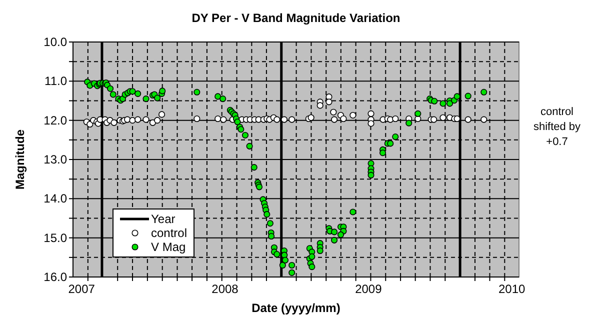 The image size is (594, 324). I want to click on text: control shifted by +0.7, so click(557, 127).